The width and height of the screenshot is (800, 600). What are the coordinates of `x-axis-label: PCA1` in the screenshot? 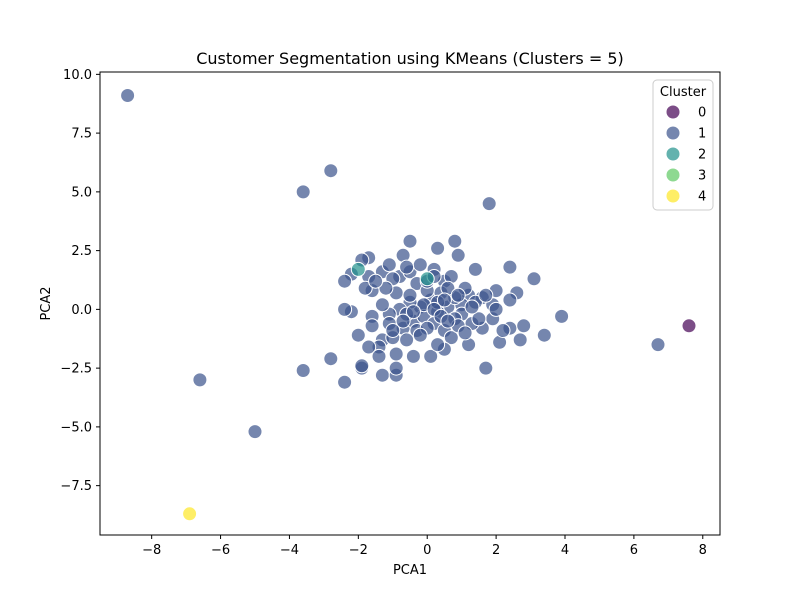 It's located at (410, 570).